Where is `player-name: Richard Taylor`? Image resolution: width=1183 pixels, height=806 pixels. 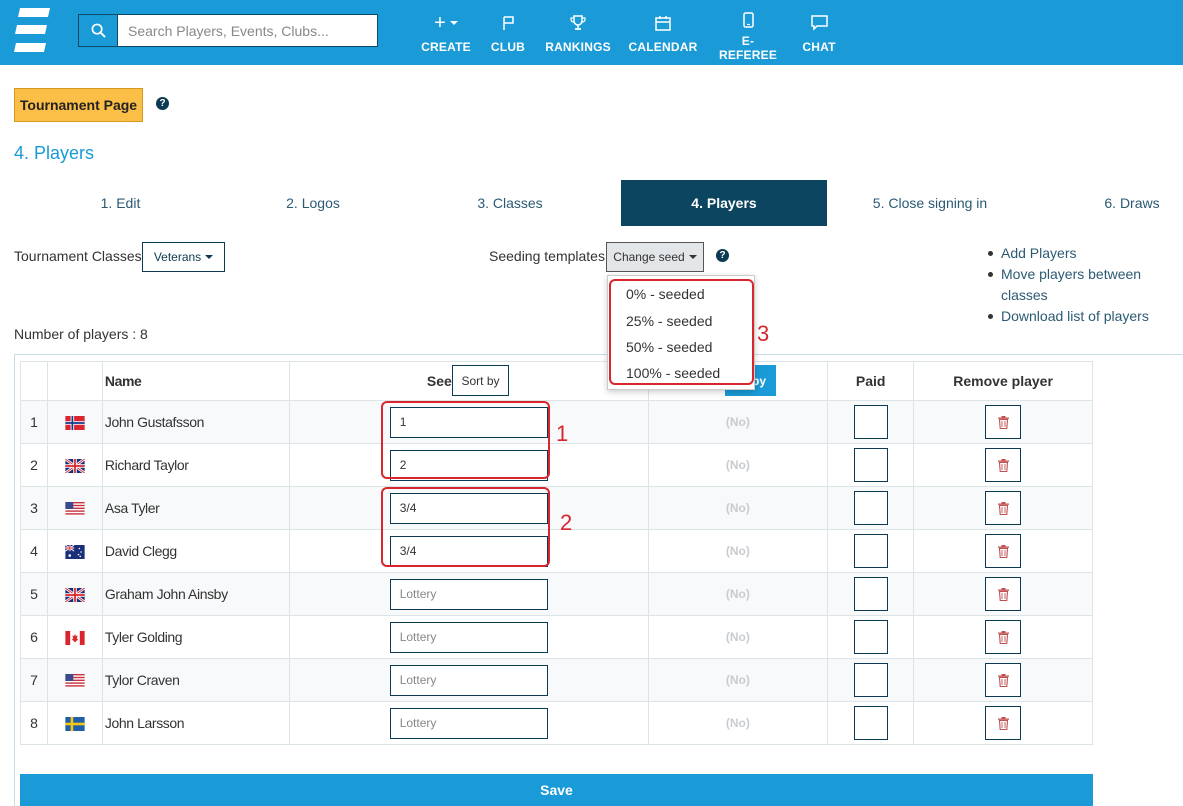 player-name: Richard Taylor is located at coordinates (195, 465).